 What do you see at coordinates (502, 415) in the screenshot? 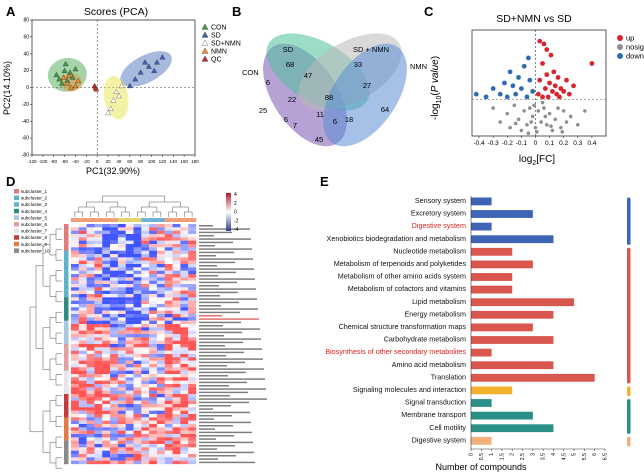
I see `pathway-bar` at bounding box center [502, 415].